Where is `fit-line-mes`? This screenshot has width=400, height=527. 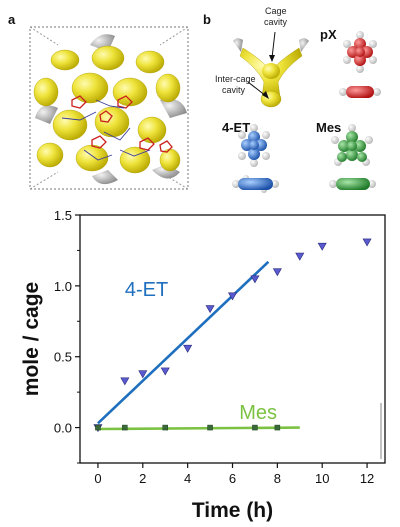 fit-line-mes is located at coordinates (198, 428).